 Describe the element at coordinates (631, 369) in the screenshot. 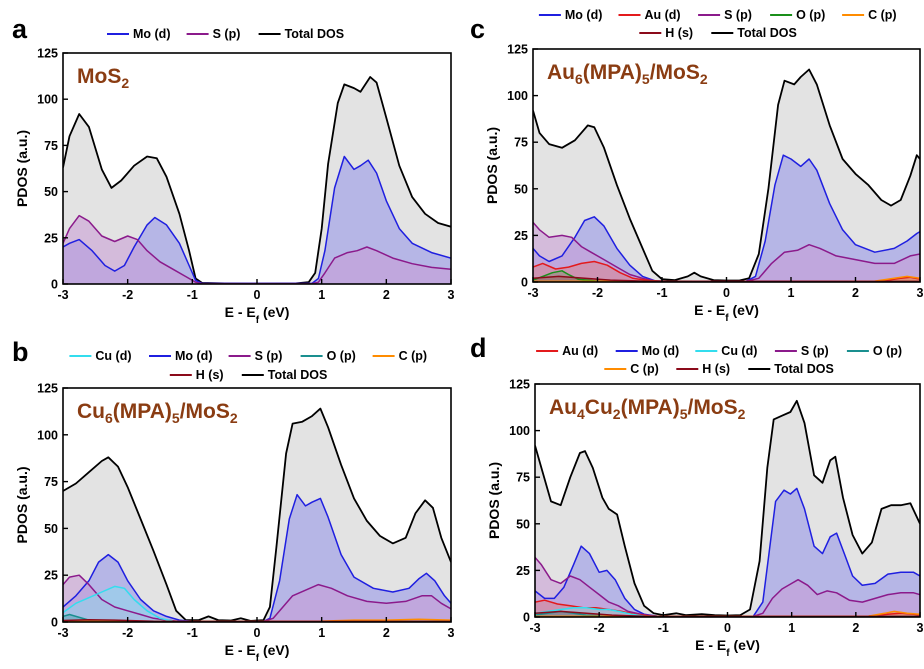

I see `legend-item: C (p)` at that location.